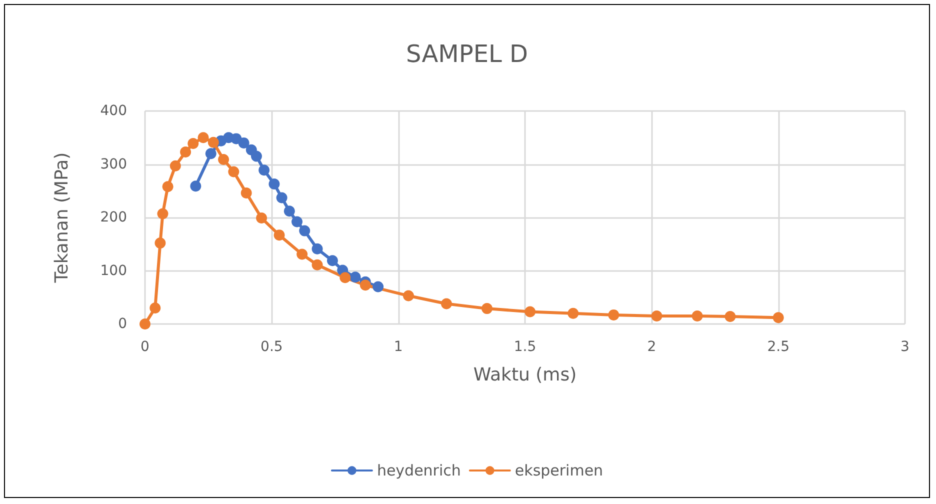  What do you see at coordinates (113, 270) in the screenshot?
I see `y-tick-label: 100` at bounding box center [113, 270].